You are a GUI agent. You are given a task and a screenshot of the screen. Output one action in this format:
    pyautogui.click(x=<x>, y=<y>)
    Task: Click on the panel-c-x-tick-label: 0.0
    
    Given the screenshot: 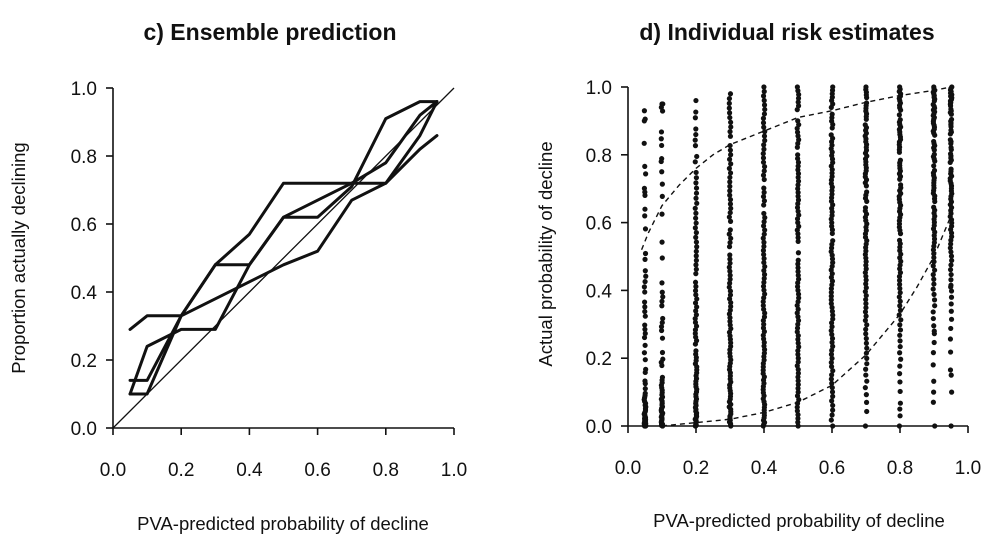 What is the action you would take?
    pyautogui.click(x=113, y=470)
    